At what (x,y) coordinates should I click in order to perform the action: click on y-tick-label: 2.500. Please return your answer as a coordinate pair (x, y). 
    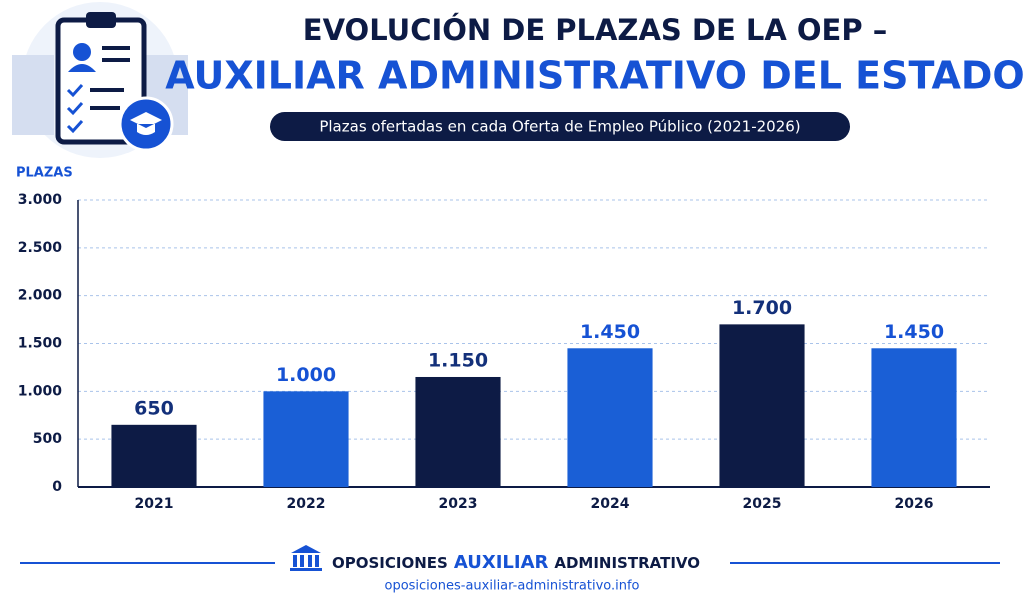
    Looking at the image, I should click on (40, 248).